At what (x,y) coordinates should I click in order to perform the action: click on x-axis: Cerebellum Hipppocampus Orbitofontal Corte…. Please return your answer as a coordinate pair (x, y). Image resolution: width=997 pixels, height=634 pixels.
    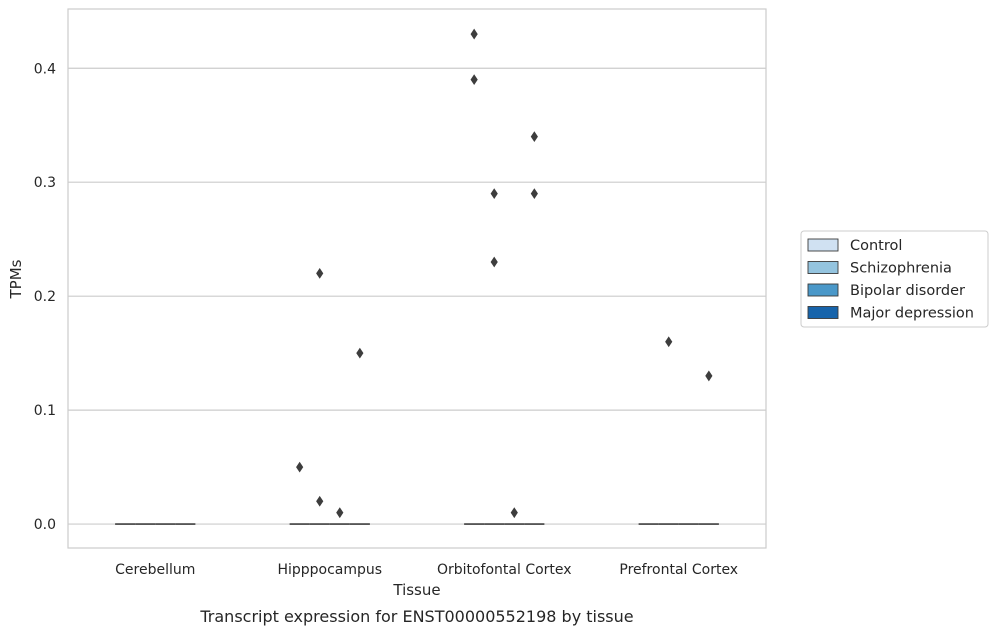
    Looking at the image, I should click on (426, 570).